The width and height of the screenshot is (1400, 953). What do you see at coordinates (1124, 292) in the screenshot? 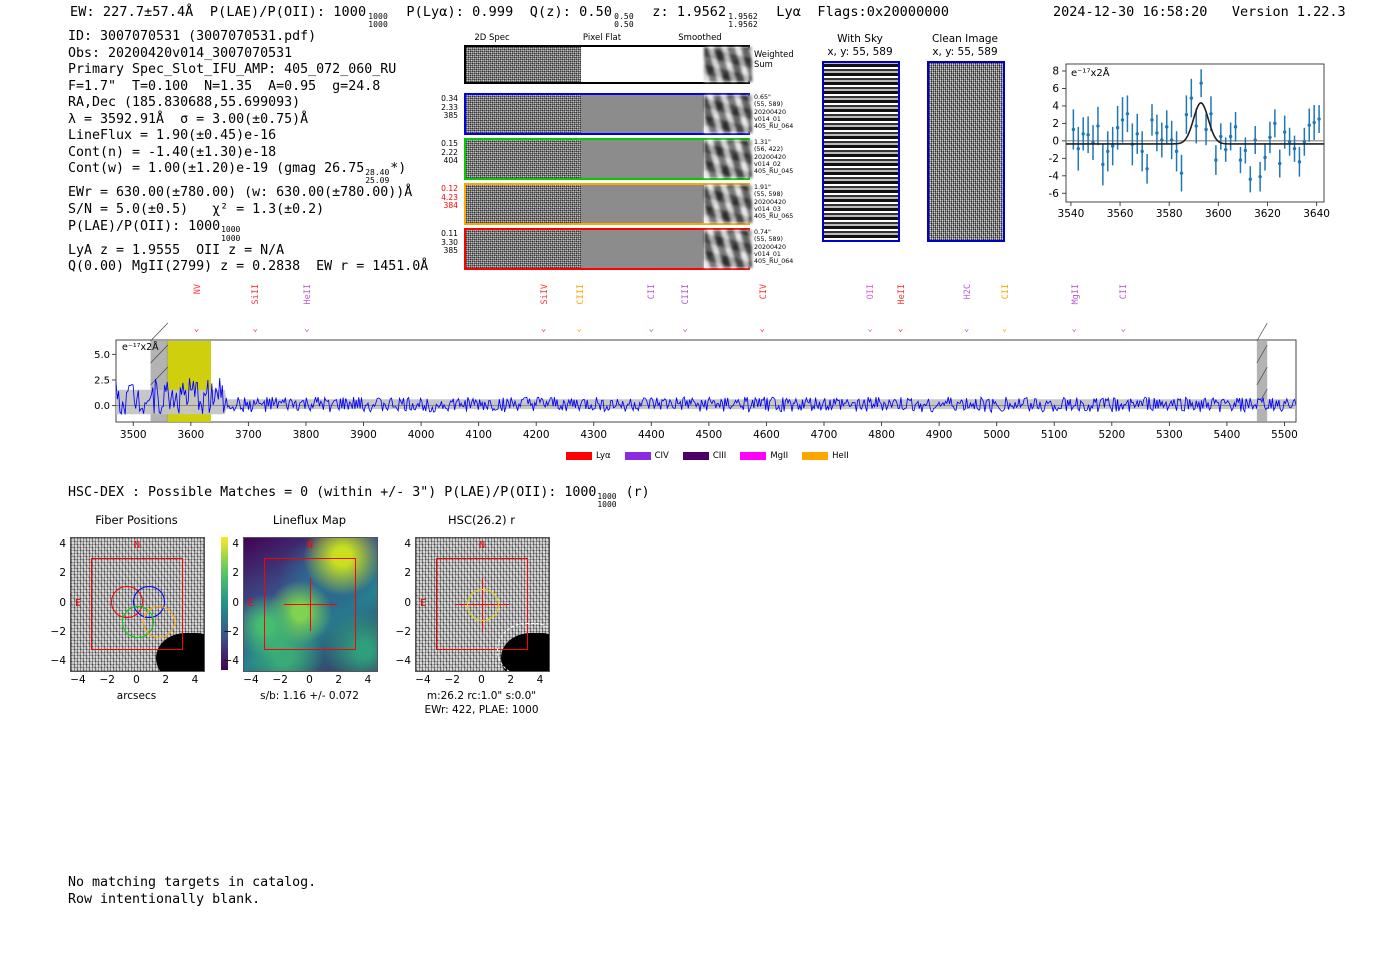
I see `emission-line-label: CII` at bounding box center [1124, 292].